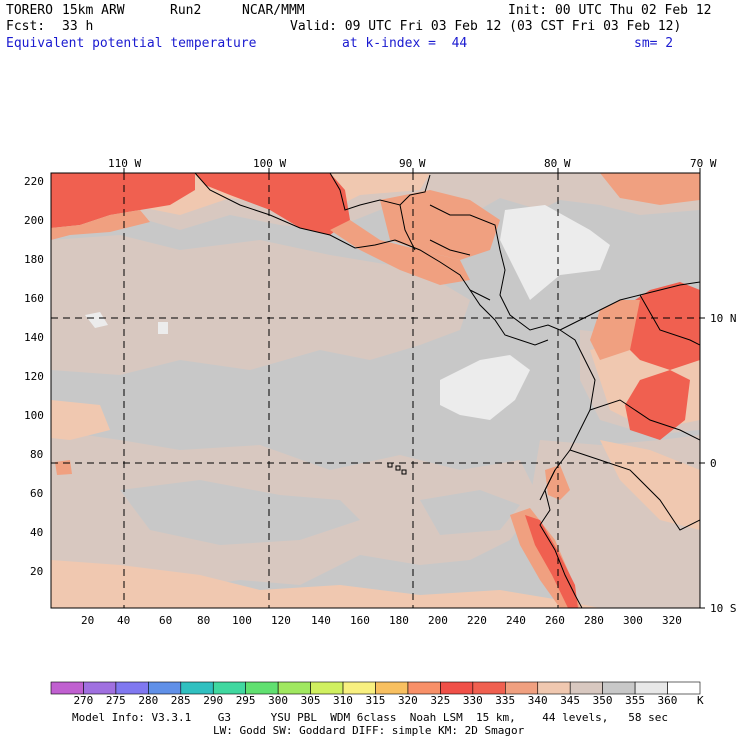 The width and height of the screenshot is (740, 740). I want to click on field-335-central-am, so click(440, 225).